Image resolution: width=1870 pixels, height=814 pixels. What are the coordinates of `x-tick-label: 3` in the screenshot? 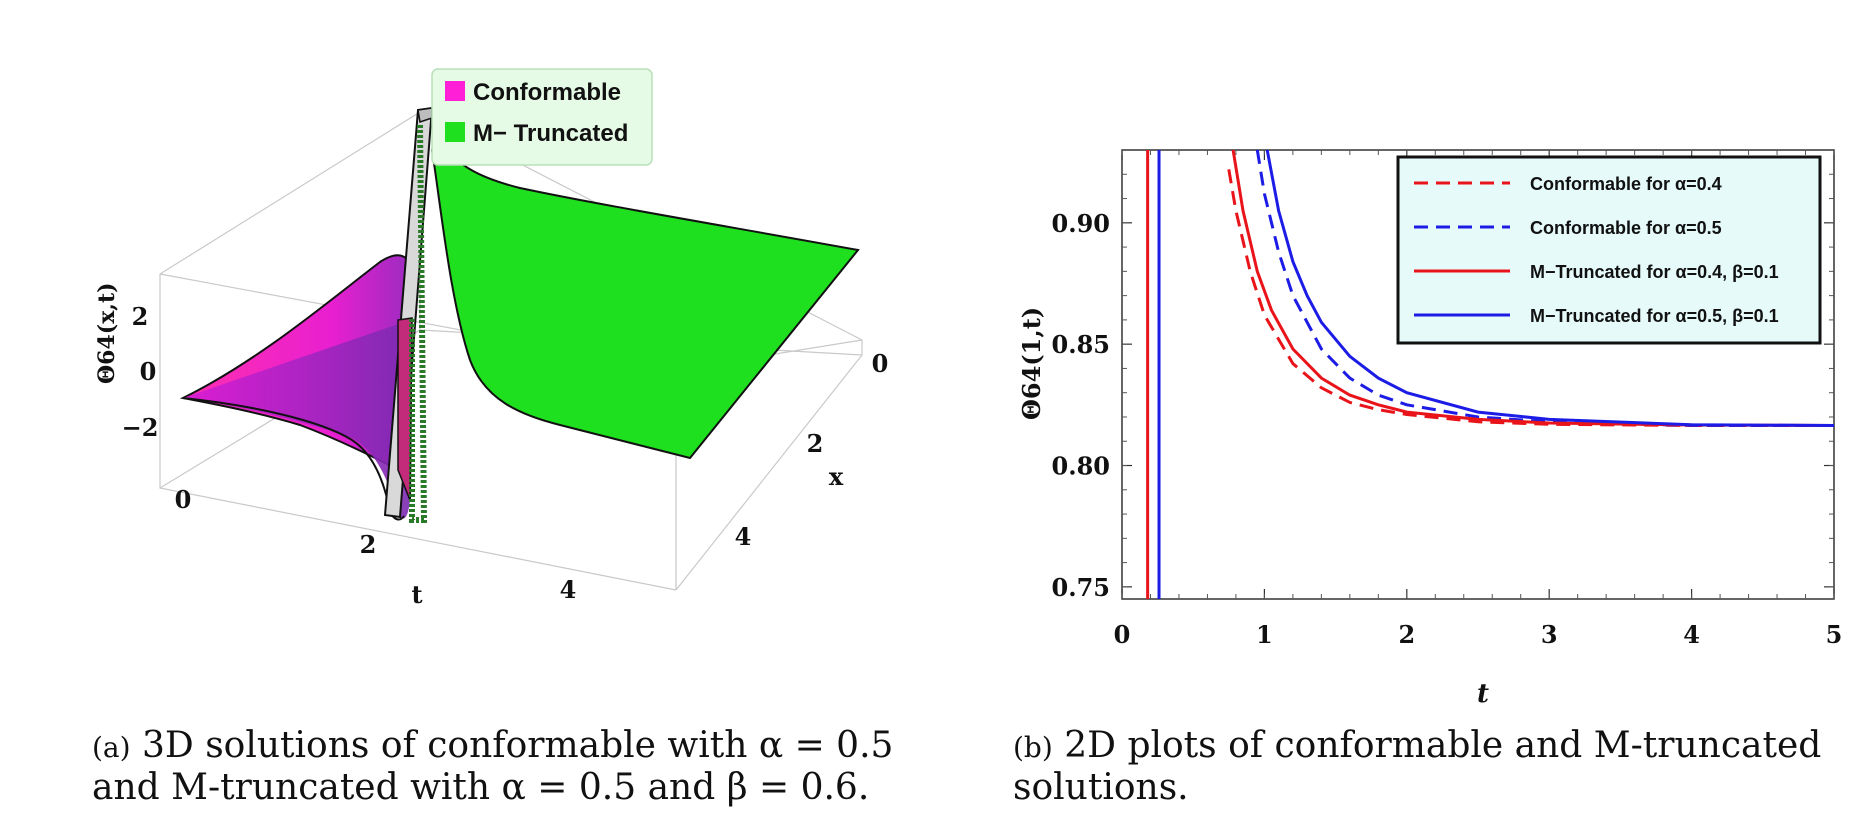 It's located at (1549, 634).